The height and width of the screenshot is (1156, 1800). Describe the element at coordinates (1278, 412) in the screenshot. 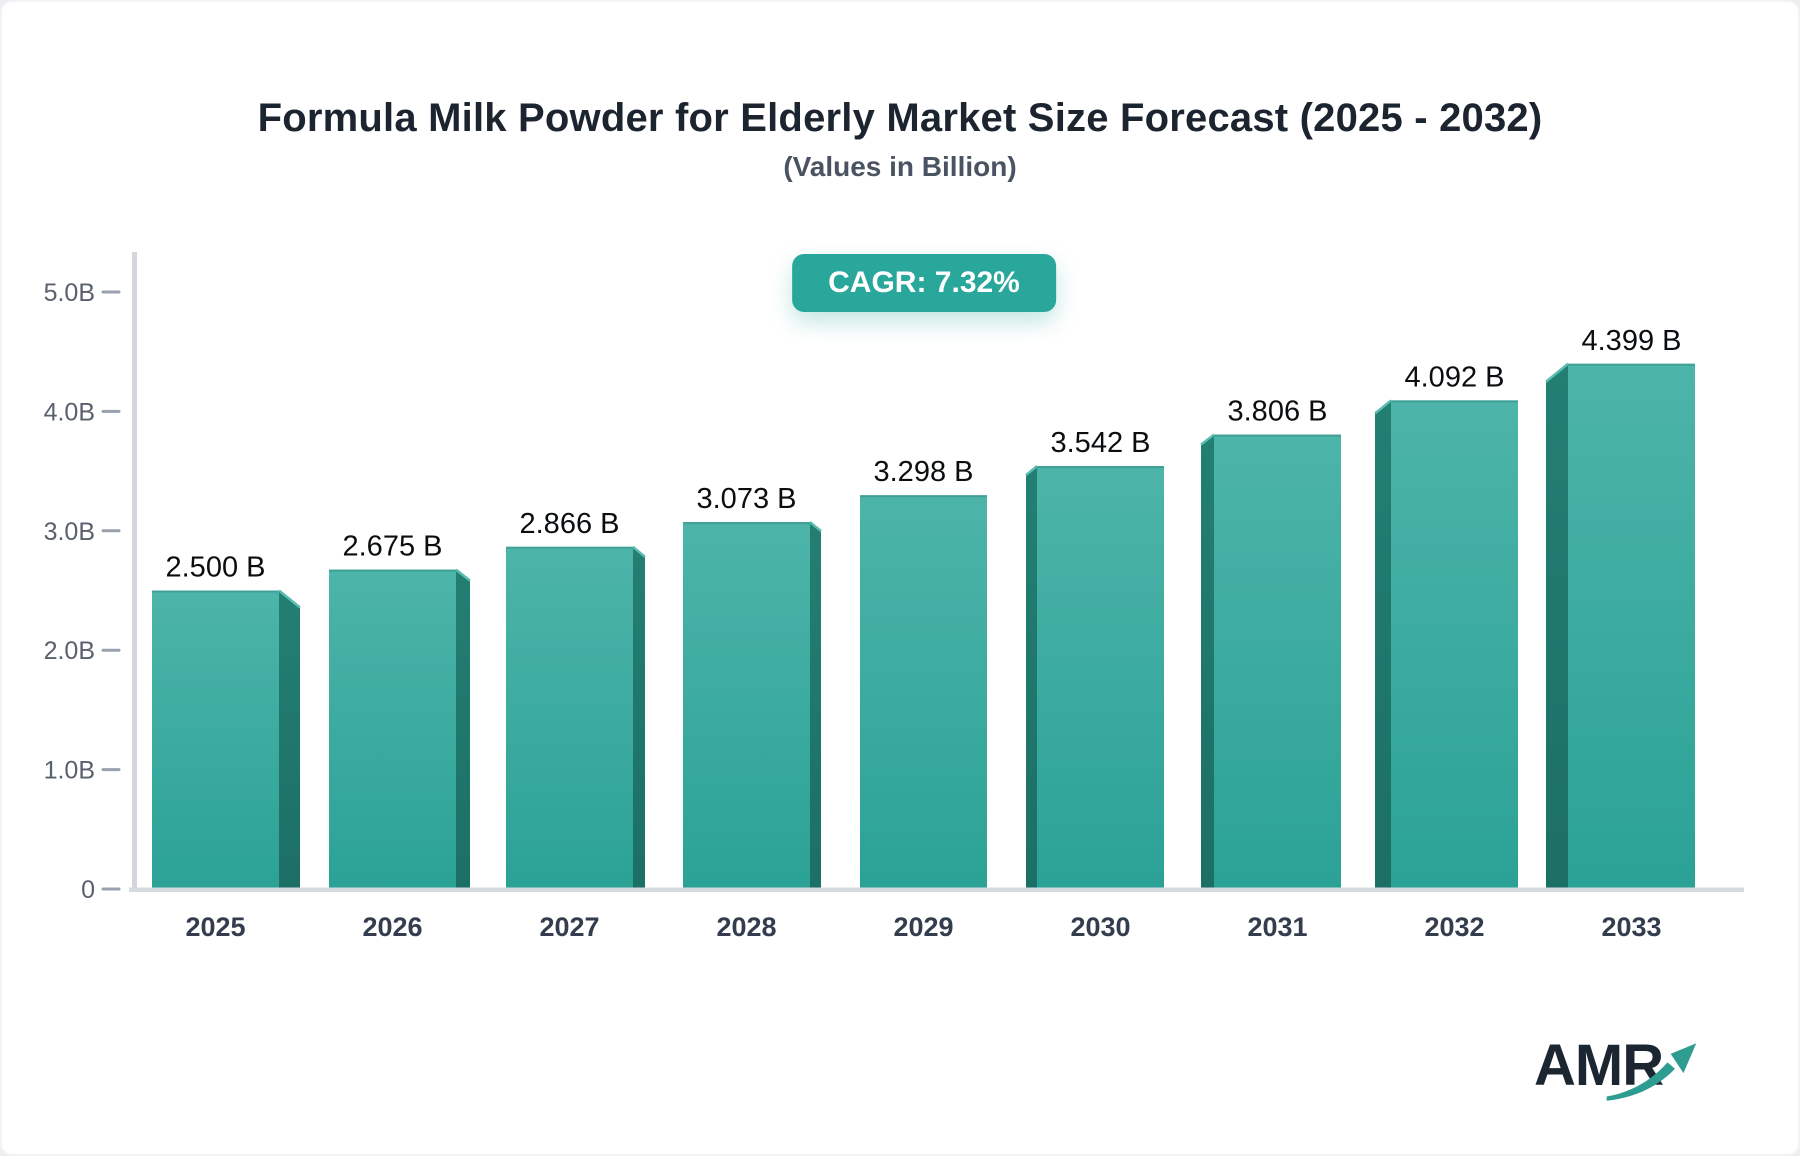

I see `bar-value-label: 3.806 B` at that location.